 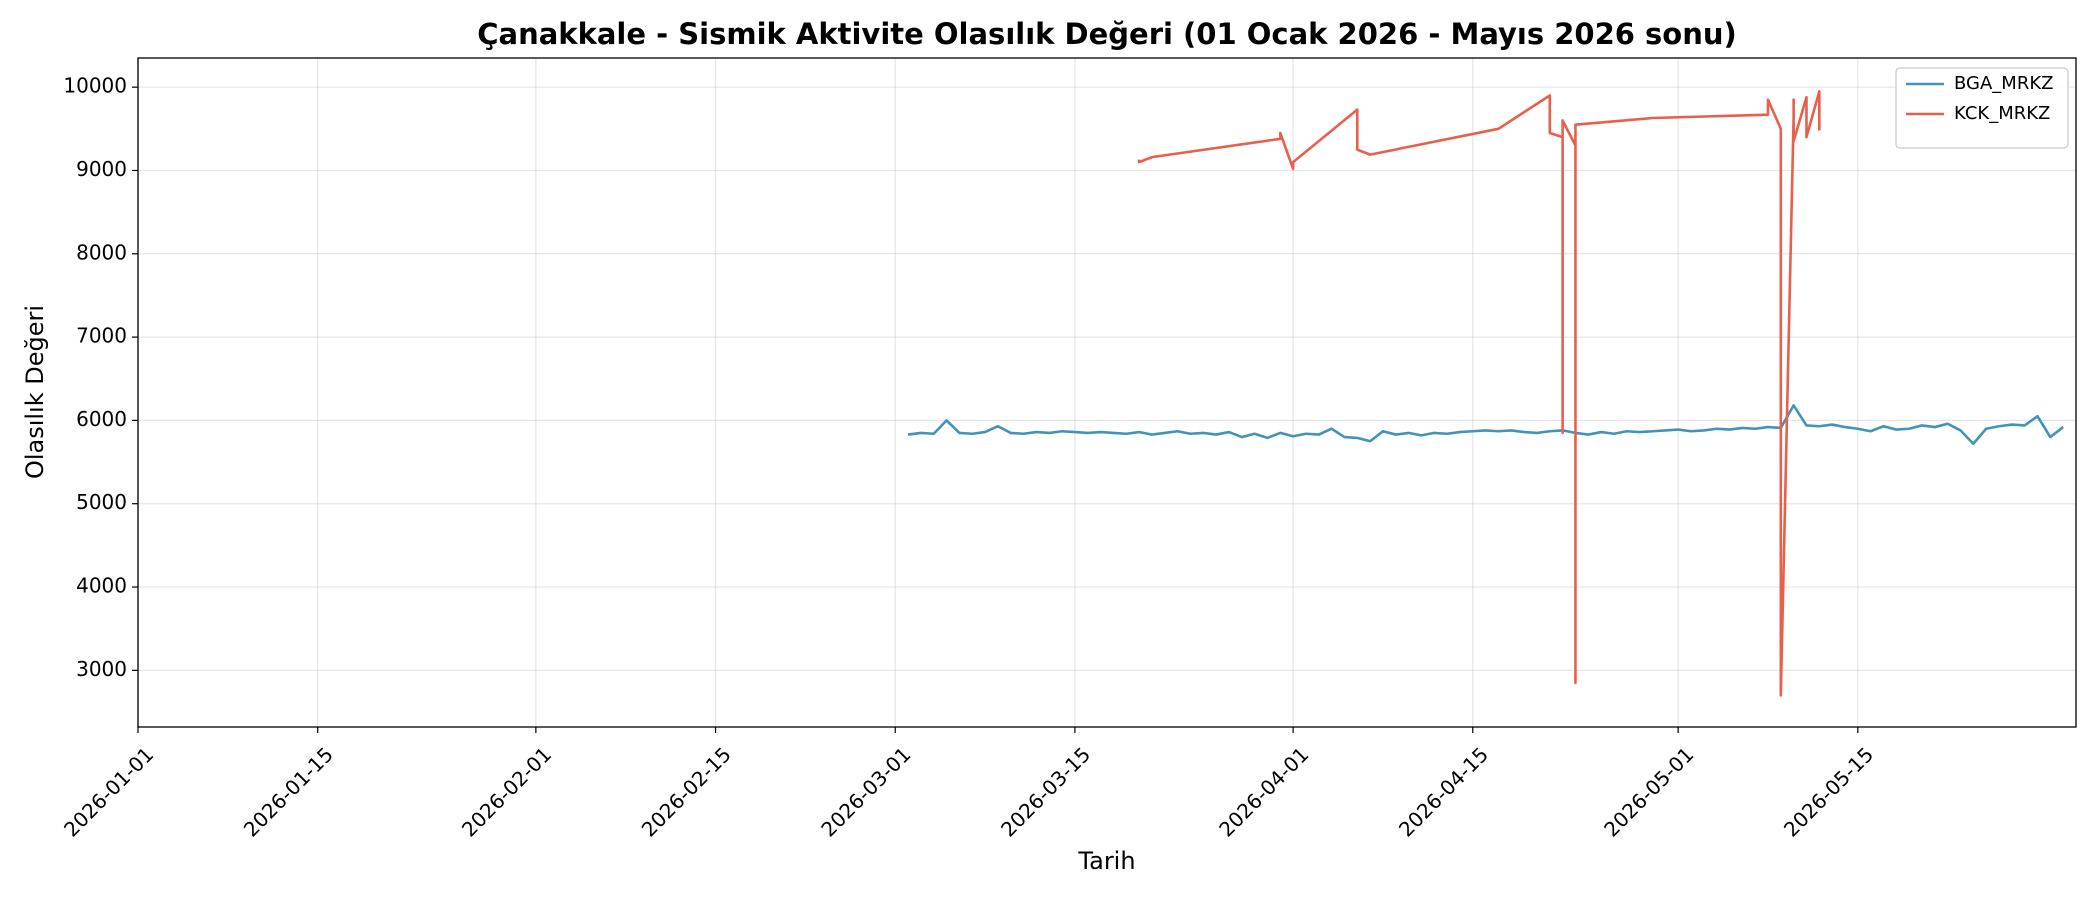 What do you see at coordinates (95, 86) in the screenshot?
I see `y-tick-label: 10000` at bounding box center [95, 86].